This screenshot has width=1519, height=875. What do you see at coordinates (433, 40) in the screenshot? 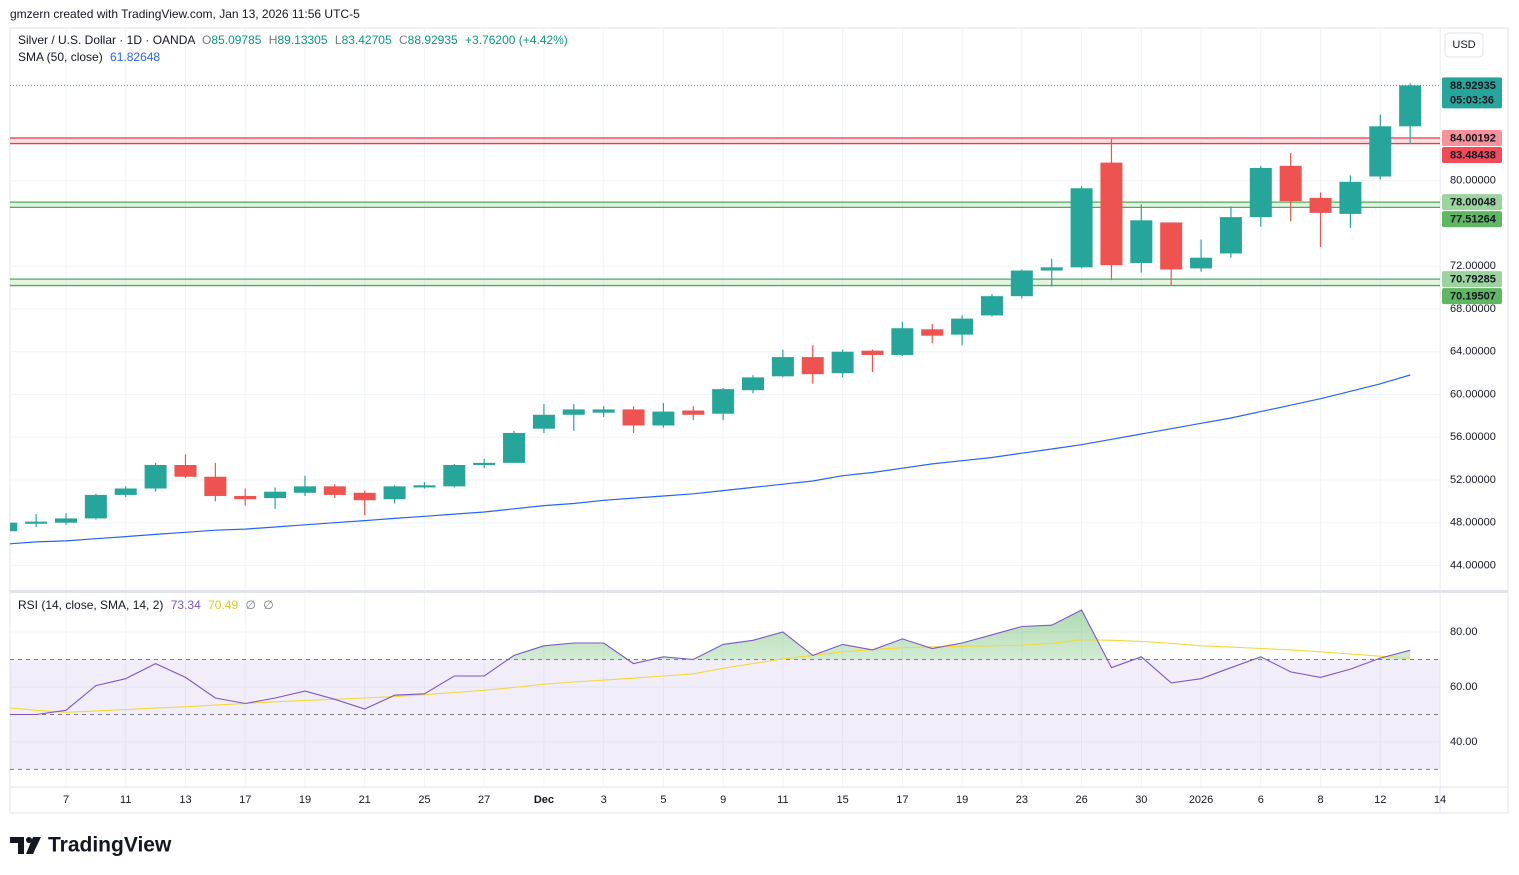
I see `legend-value: 88.92935` at bounding box center [433, 40].